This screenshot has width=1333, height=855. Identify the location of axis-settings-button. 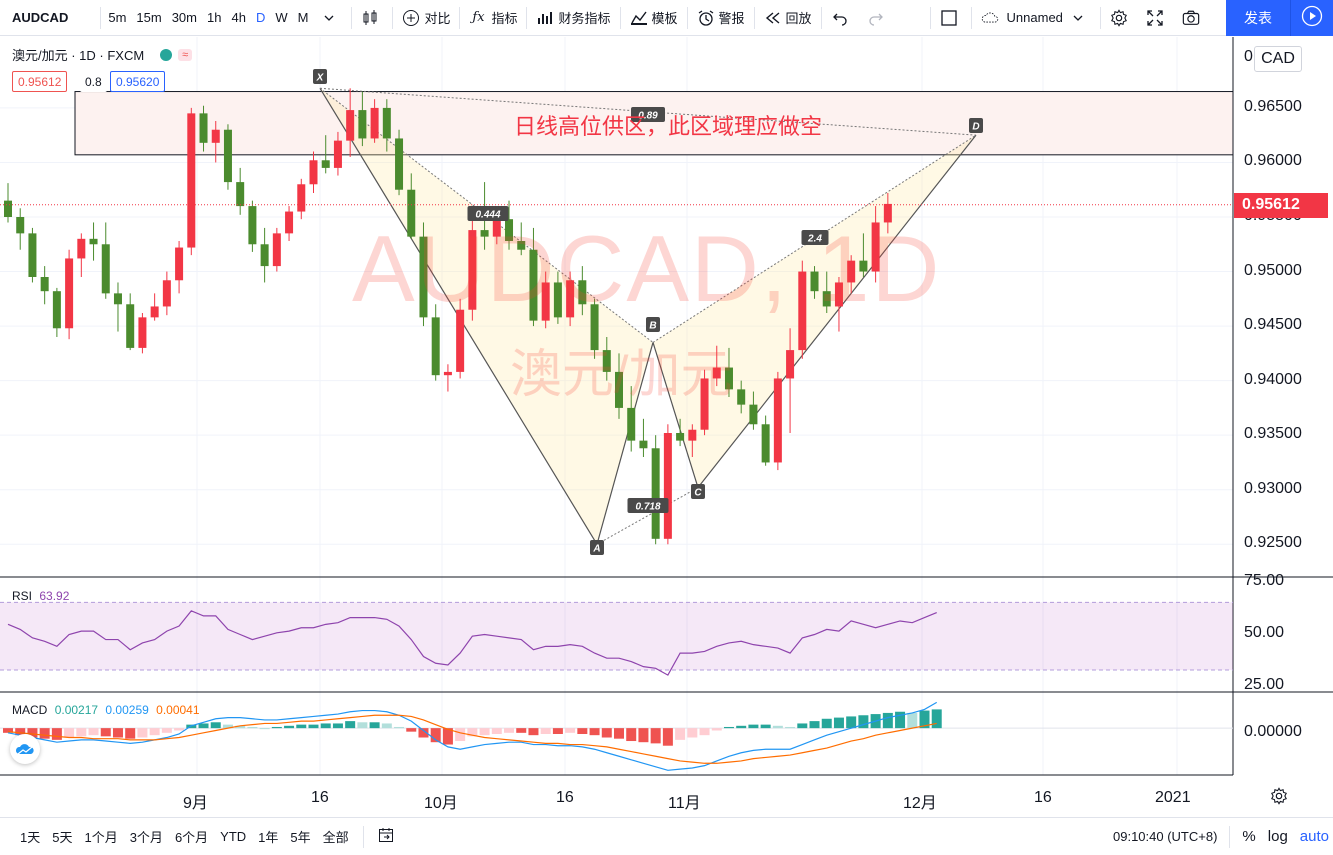
(1279, 798).